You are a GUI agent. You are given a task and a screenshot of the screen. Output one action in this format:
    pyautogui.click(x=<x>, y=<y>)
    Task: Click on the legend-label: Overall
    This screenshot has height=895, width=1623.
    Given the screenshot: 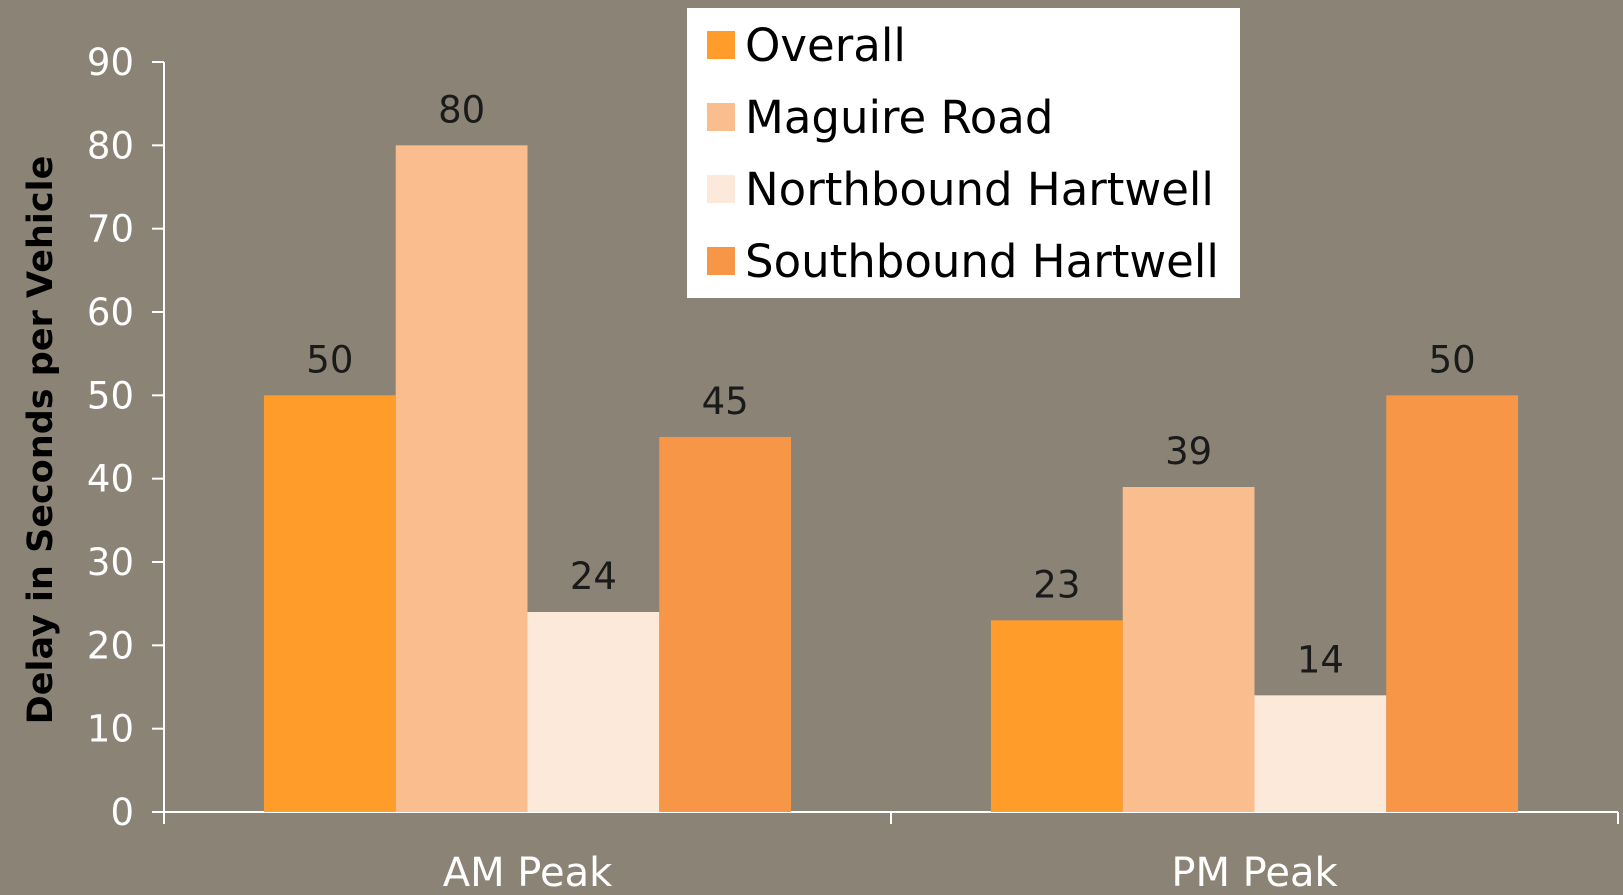 What is the action you would take?
    pyautogui.click(x=825, y=45)
    